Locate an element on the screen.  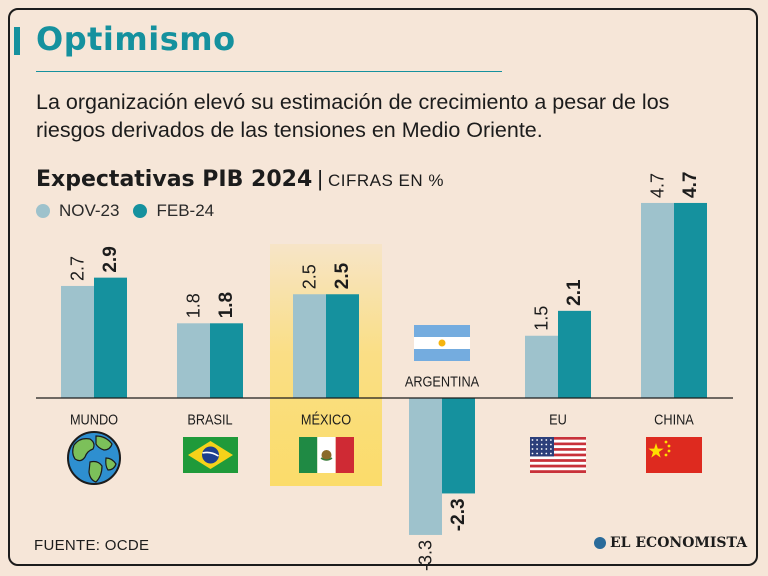
category-label-brasil: BRASIL is located at coordinates (210, 418).